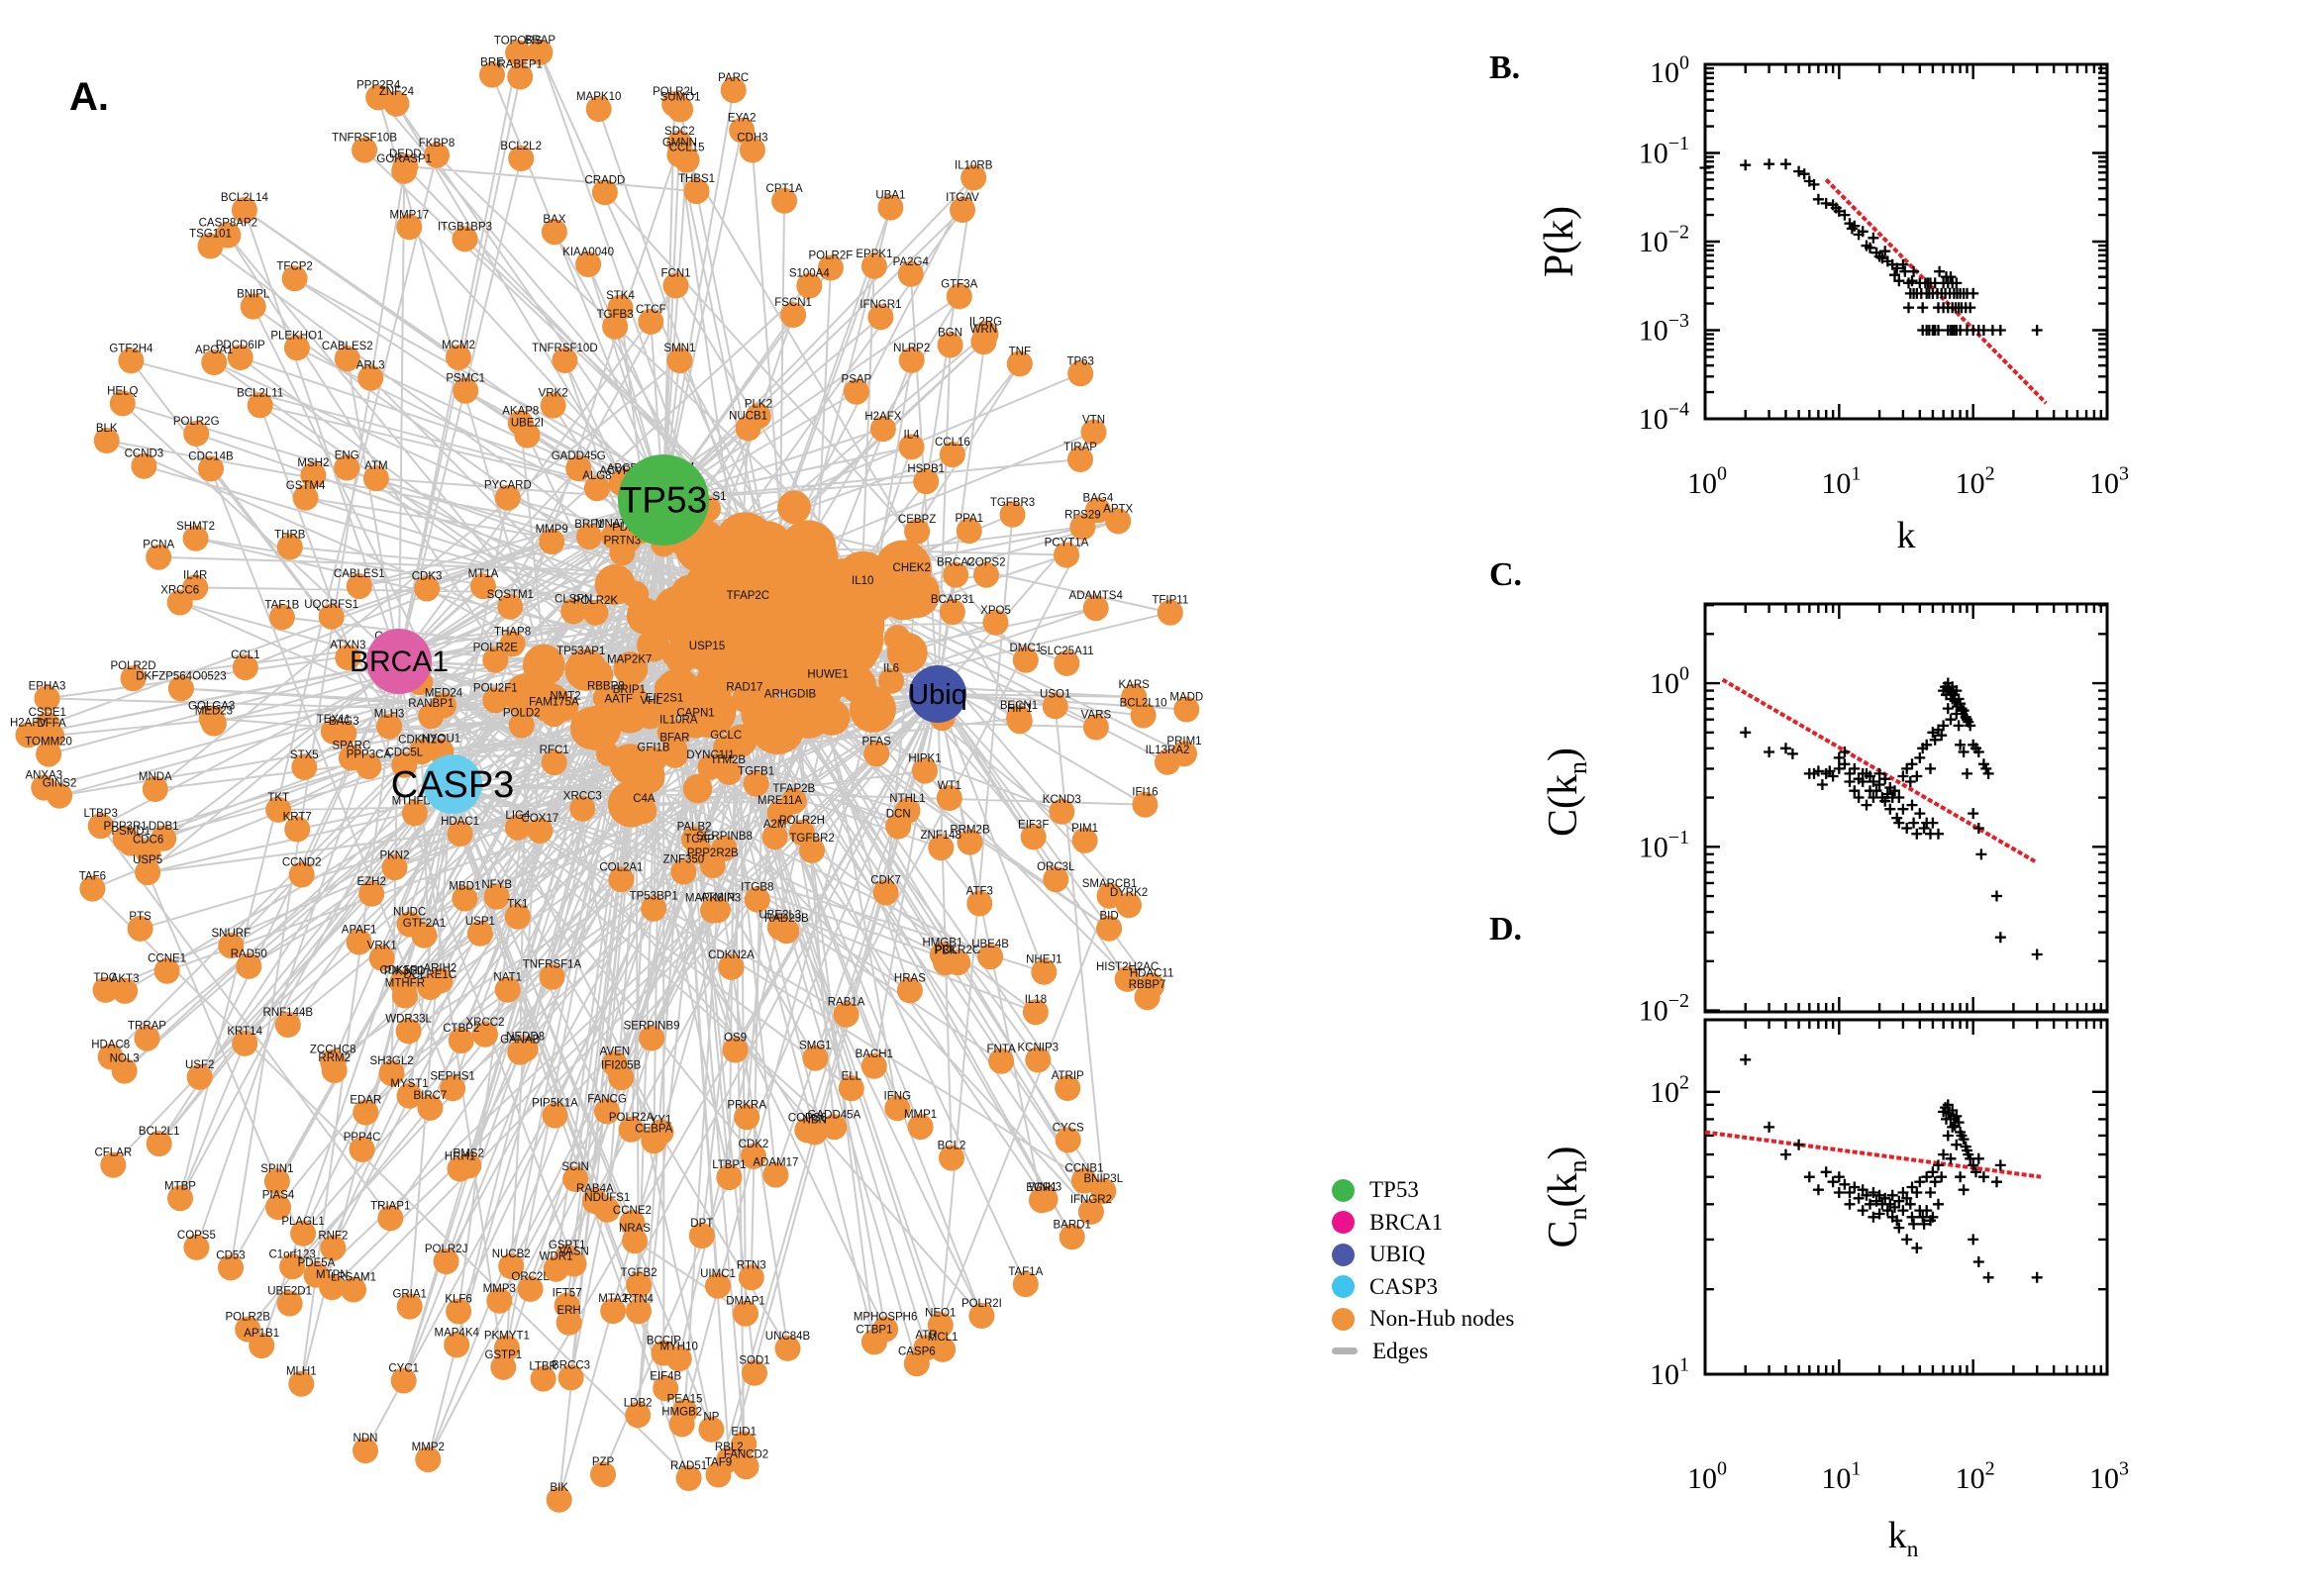 The height and width of the screenshot is (1596, 2323). What do you see at coordinates (512, 1254) in the screenshot?
I see `network-node-label: NUCB2` at bounding box center [512, 1254].